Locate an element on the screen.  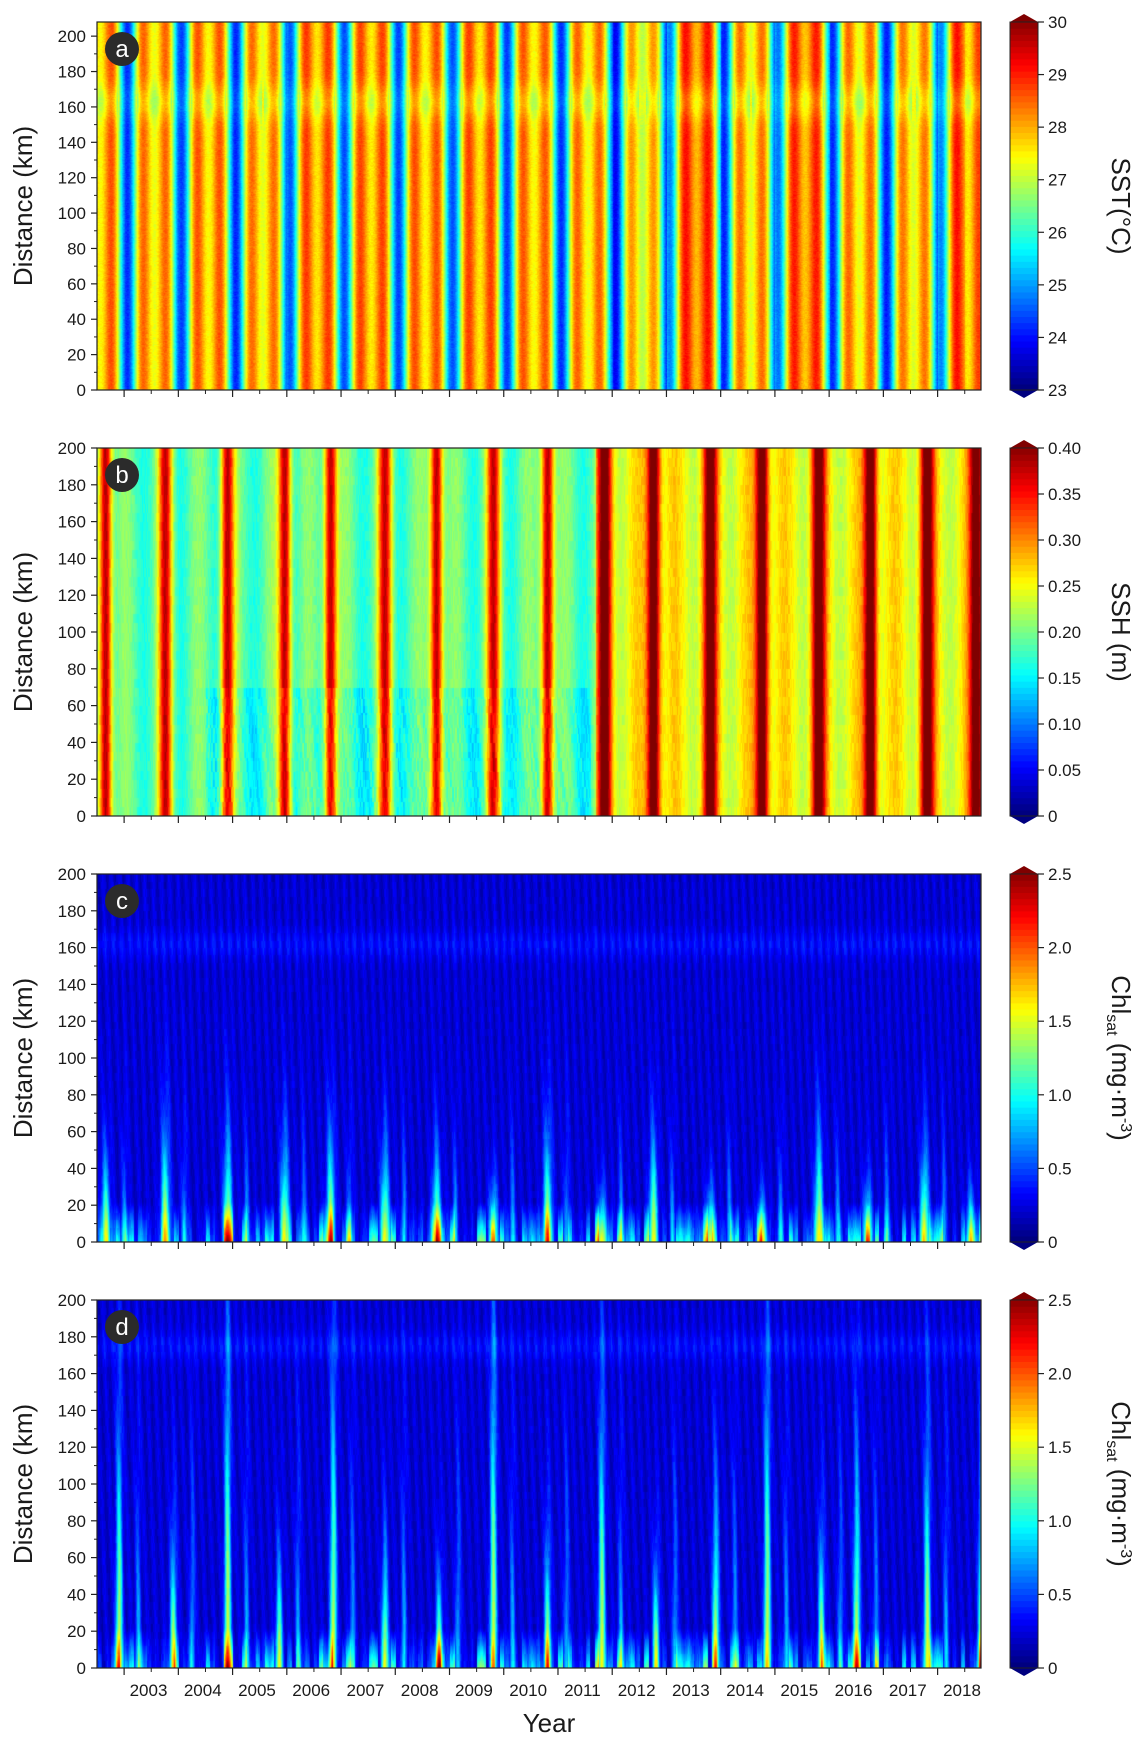
x-tick-label: 2004 is located at coordinates (203, 1690).